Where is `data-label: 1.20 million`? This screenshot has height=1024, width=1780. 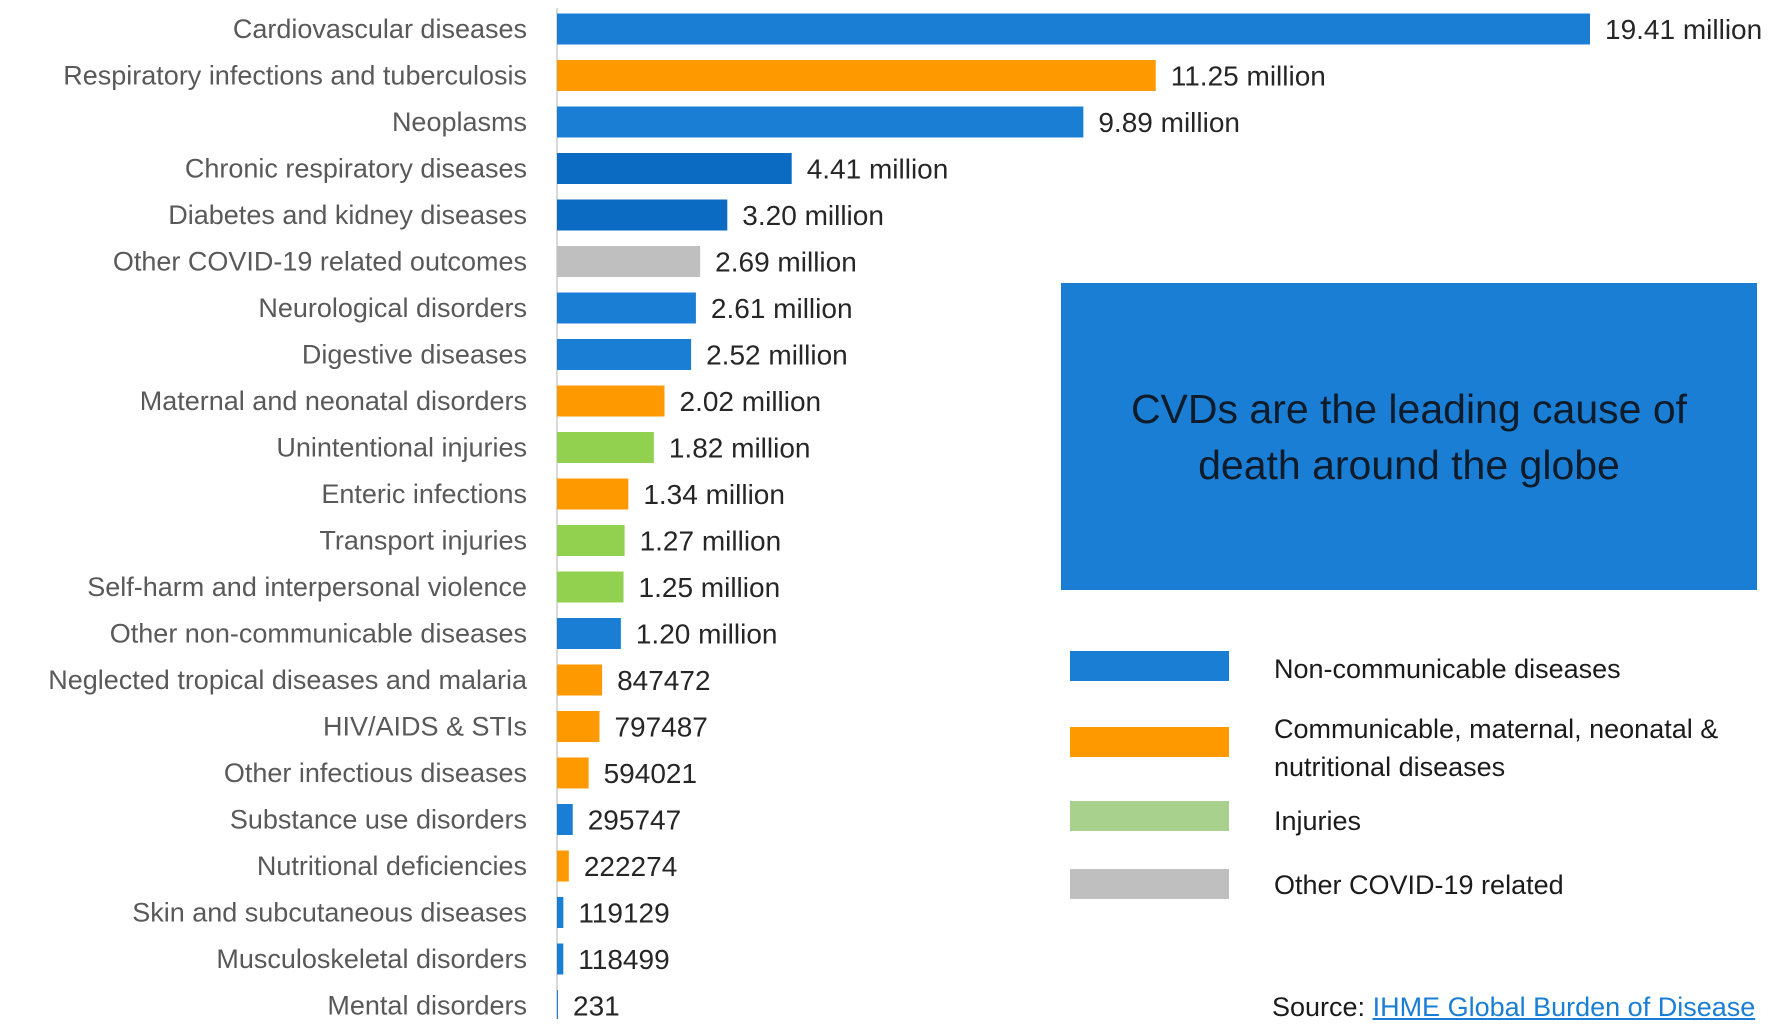
data-label: 1.20 million is located at coordinates (707, 634).